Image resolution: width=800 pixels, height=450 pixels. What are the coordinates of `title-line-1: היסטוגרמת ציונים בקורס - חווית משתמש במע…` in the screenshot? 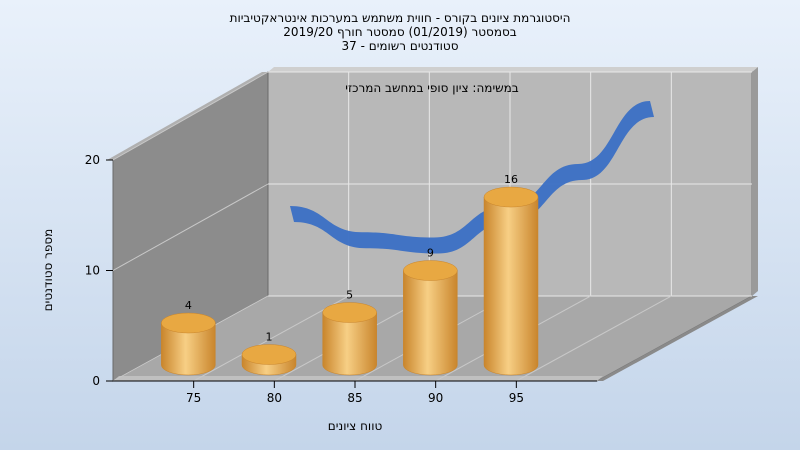 It's located at (400, 18).